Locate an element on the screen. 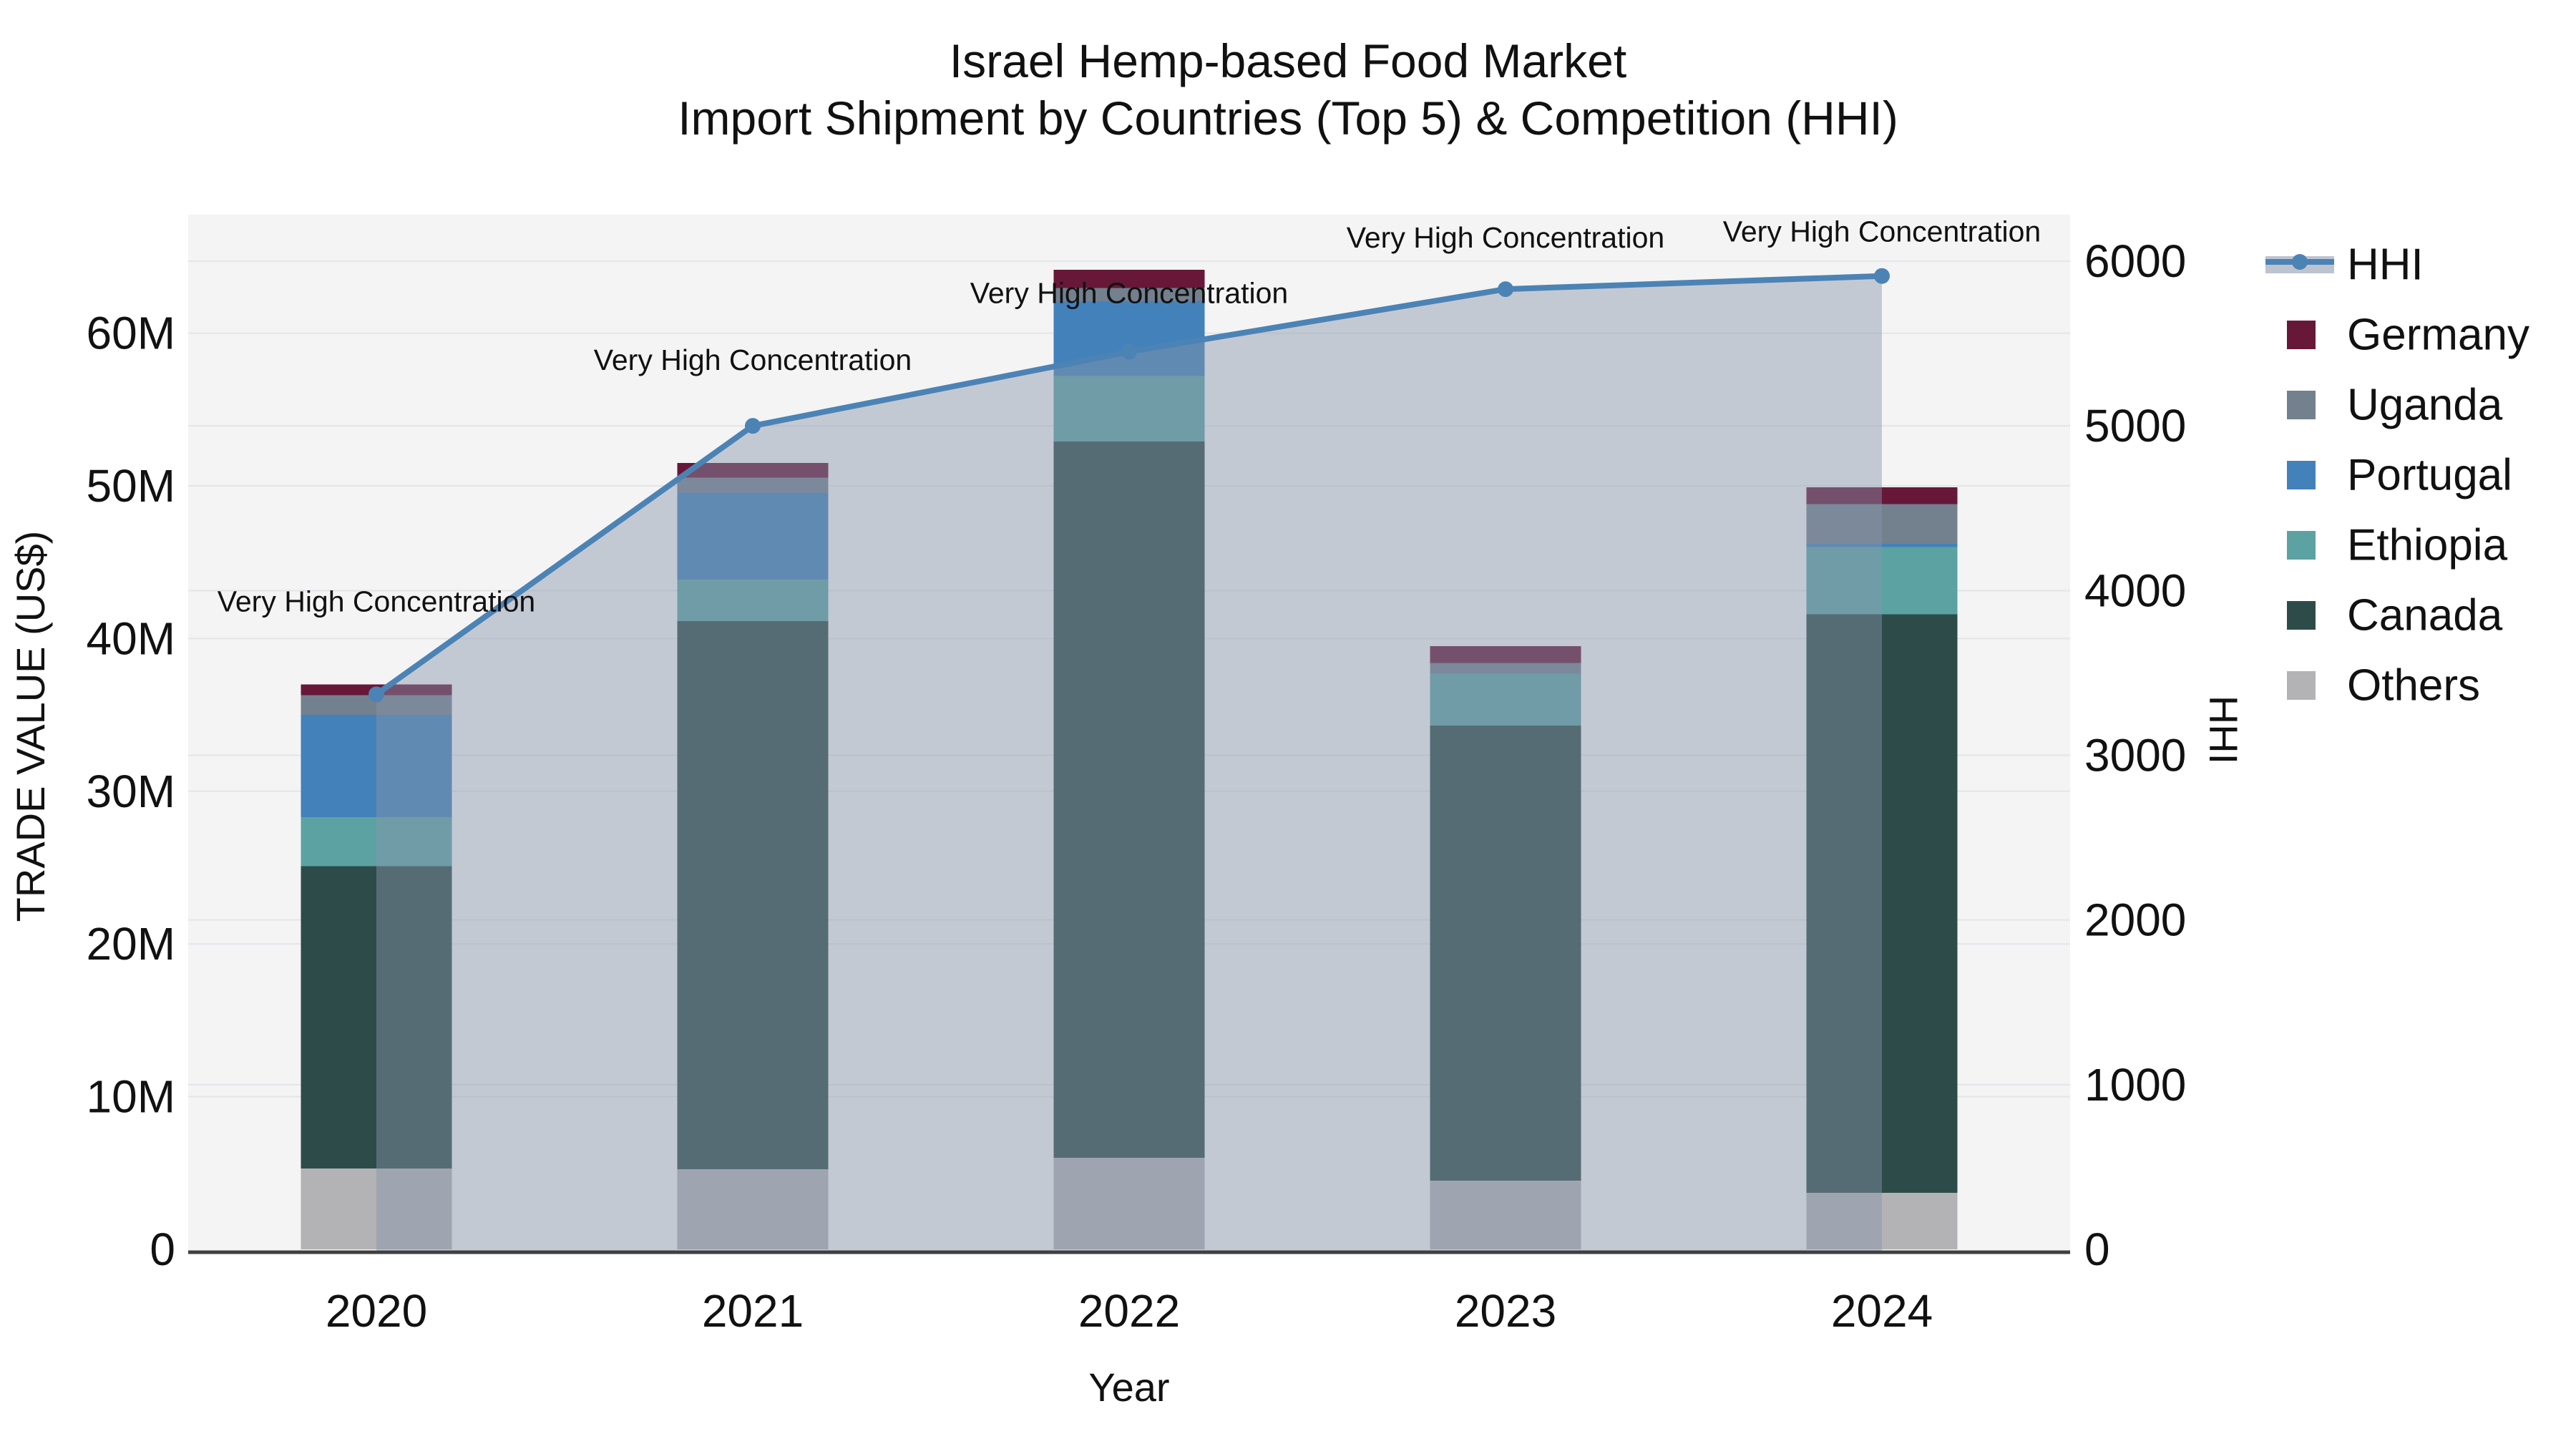  annotation-2023: Very High Concentration is located at coordinates (1505, 237).